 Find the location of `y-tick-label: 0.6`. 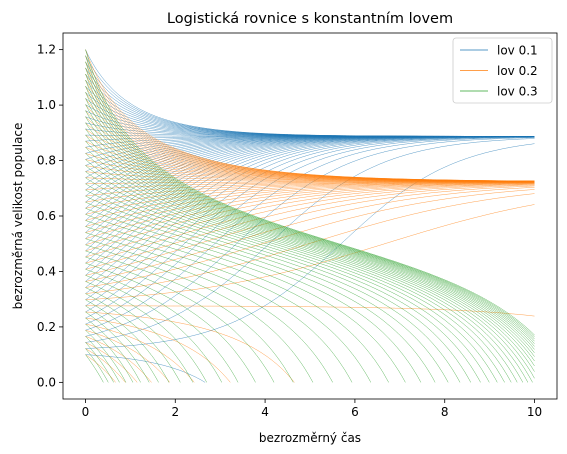

y-tick-label: 0.6 is located at coordinates (46, 216).